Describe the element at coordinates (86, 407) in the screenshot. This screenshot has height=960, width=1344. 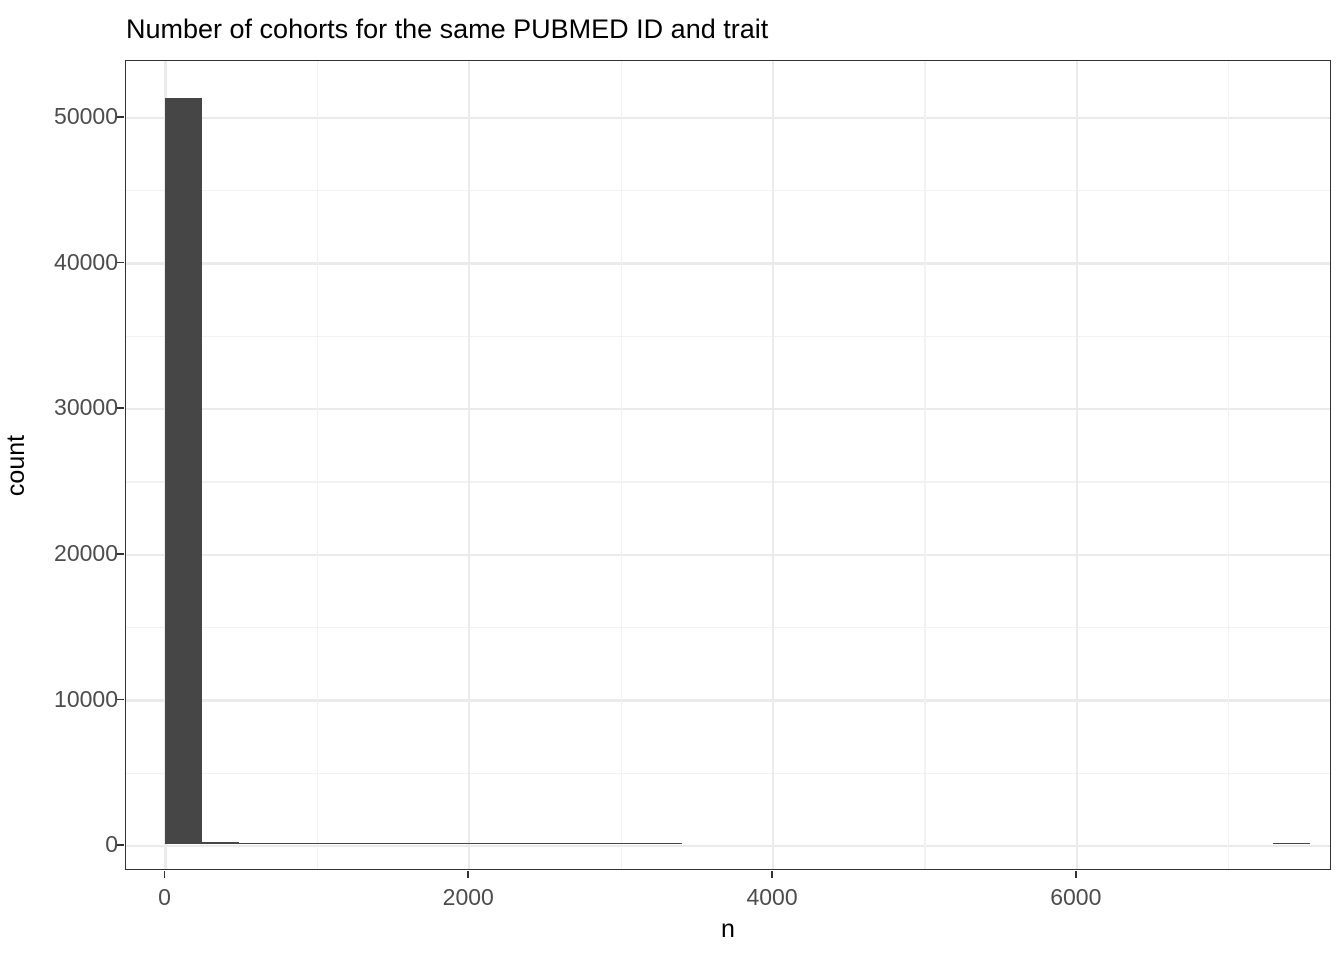
I see `y-axis-tick-label: 30000` at that location.